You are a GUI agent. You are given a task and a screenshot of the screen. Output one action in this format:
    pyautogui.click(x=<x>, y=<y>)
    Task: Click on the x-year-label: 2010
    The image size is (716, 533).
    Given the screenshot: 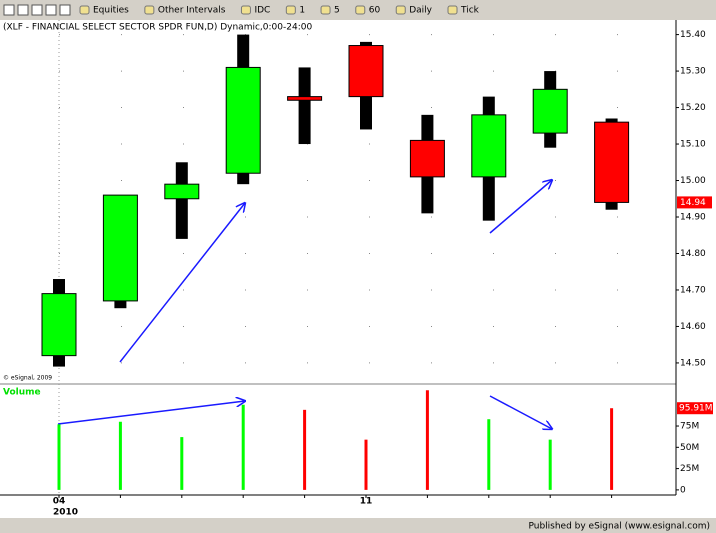 What is the action you would take?
    pyautogui.click(x=65, y=513)
    